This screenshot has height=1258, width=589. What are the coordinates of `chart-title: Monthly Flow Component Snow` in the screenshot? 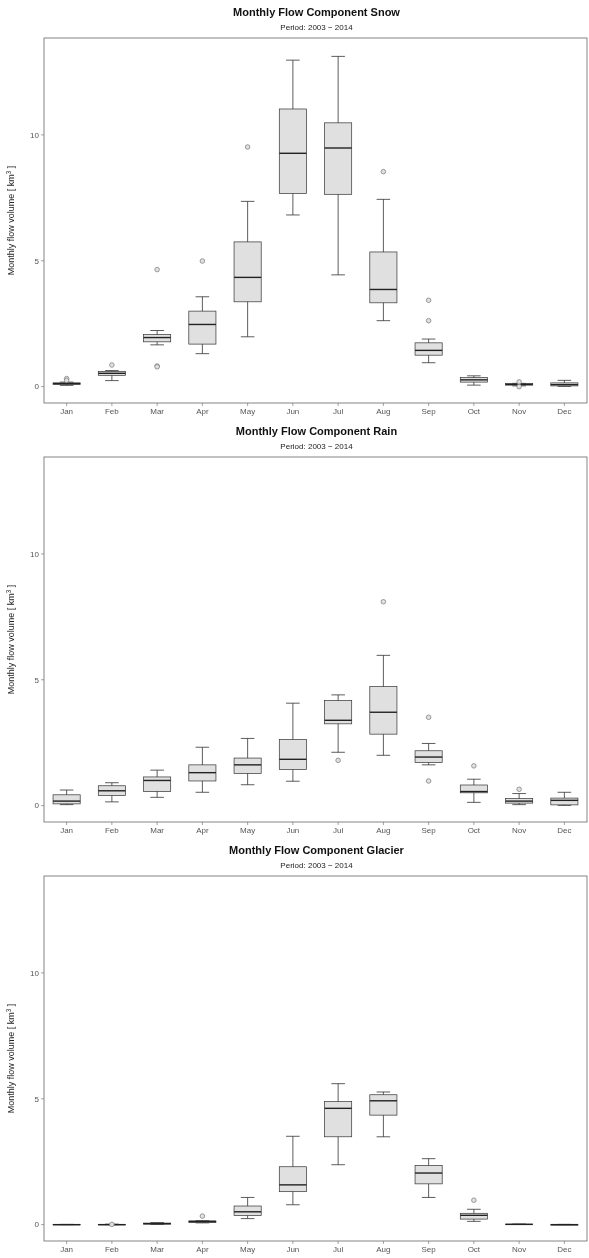 It's located at (317, 12).